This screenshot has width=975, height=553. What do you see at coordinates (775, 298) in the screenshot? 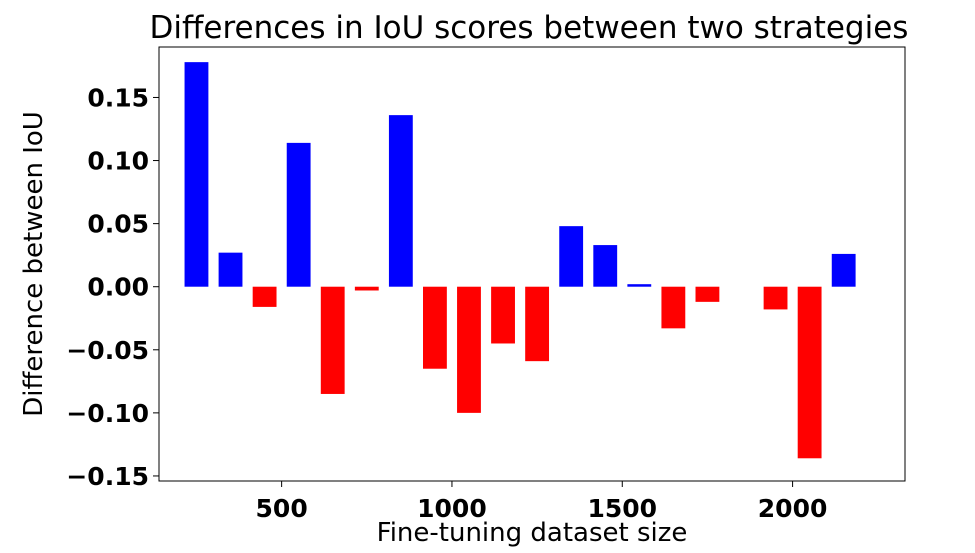
I see `bar-1950` at bounding box center [775, 298].